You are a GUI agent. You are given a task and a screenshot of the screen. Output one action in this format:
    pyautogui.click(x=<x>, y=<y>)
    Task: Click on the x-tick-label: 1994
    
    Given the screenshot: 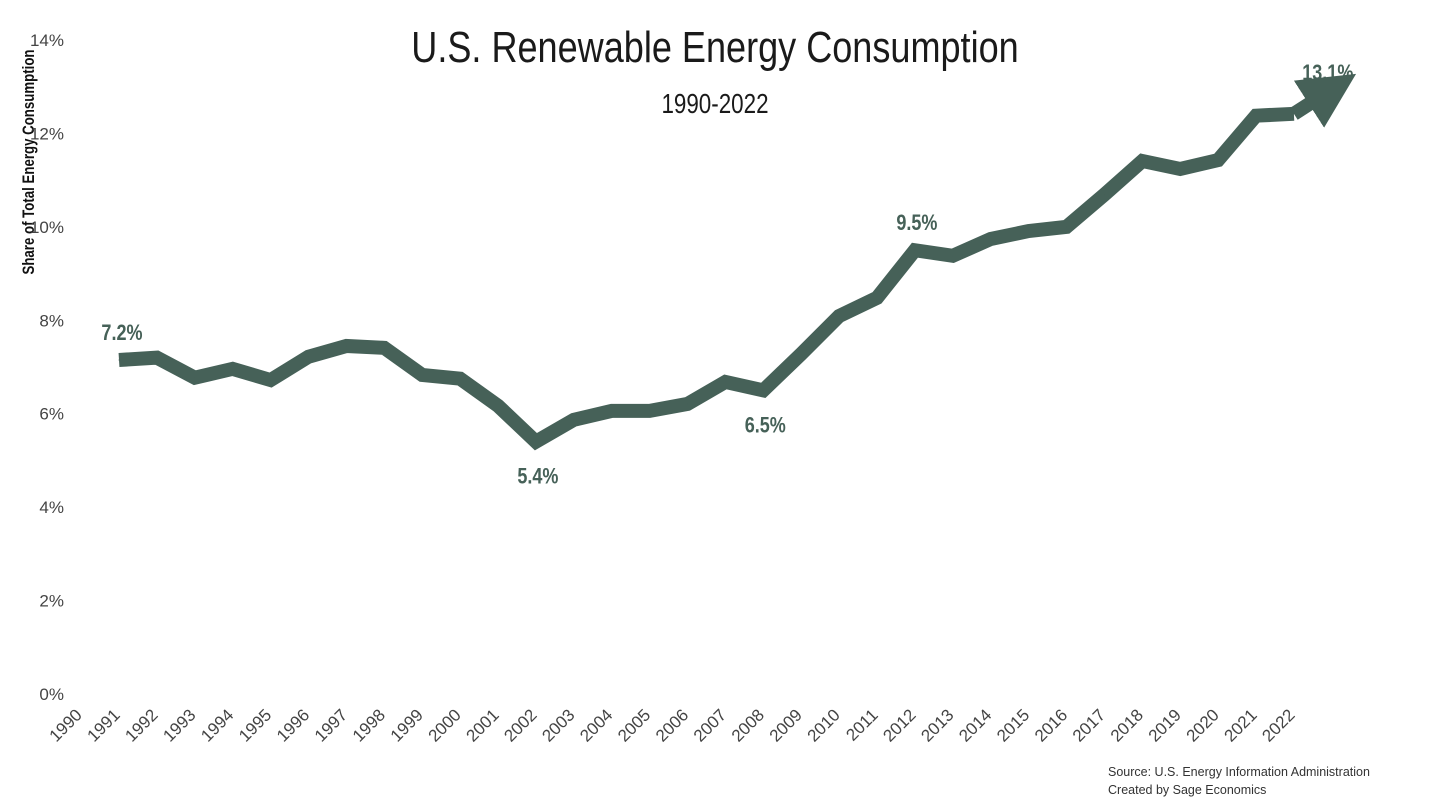 What is the action you would take?
    pyautogui.click(x=217, y=725)
    